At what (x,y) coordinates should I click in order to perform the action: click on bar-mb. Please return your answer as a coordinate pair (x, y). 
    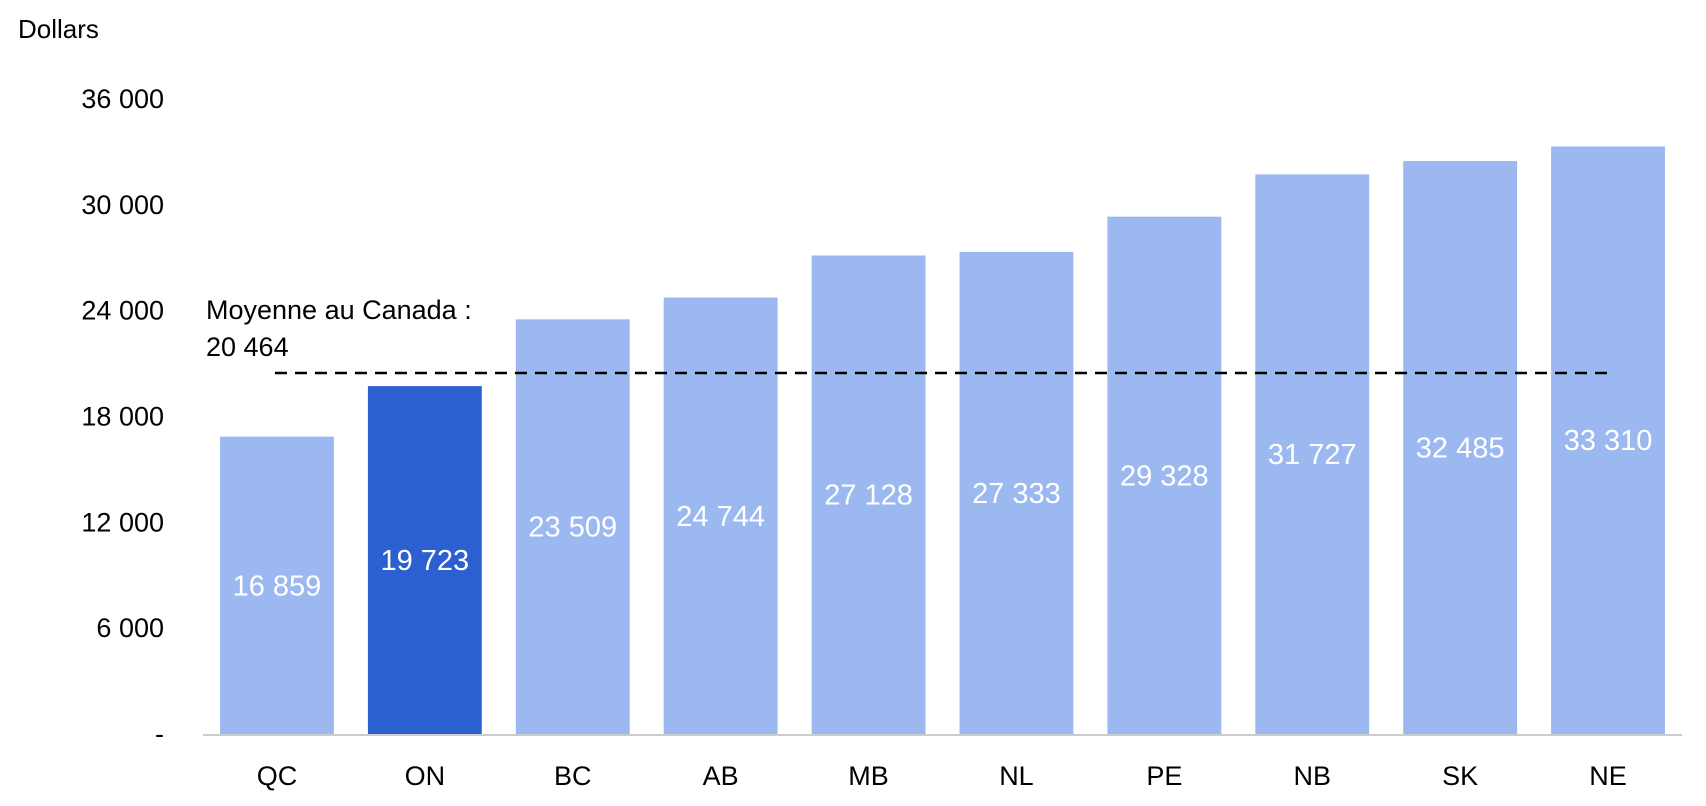
    Looking at the image, I should click on (868, 494).